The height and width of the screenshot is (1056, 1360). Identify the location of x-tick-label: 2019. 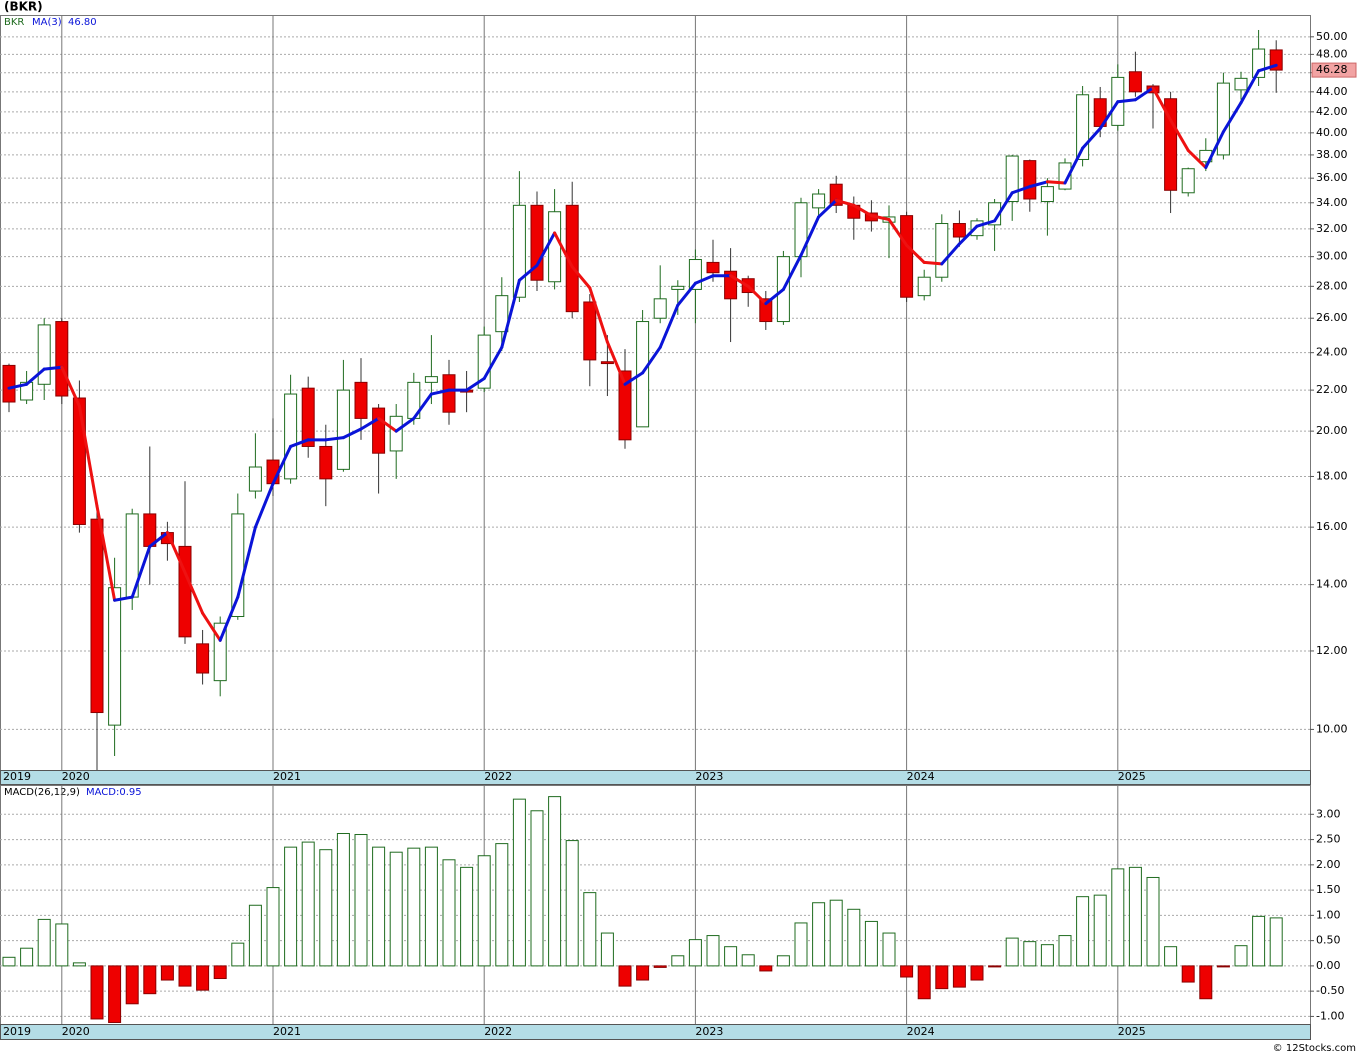
(17, 1031).